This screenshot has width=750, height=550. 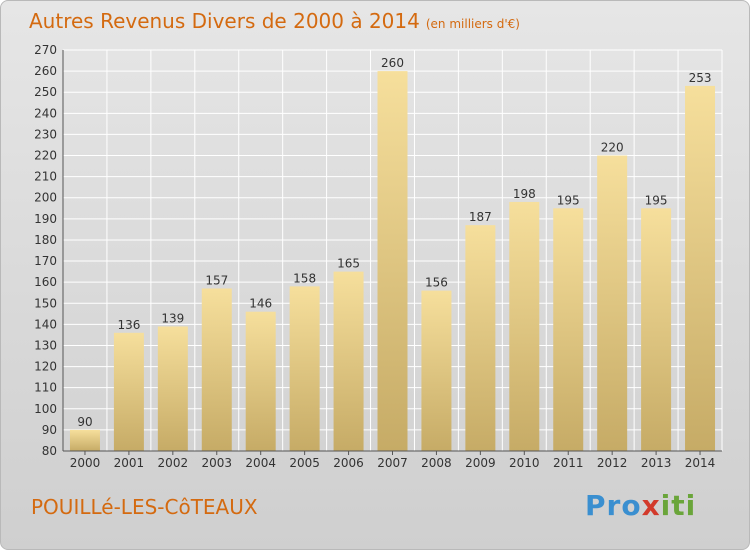 What do you see at coordinates (436, 370) in the screenshot?
I see `bar-2008` at bounding box center [436, 370].